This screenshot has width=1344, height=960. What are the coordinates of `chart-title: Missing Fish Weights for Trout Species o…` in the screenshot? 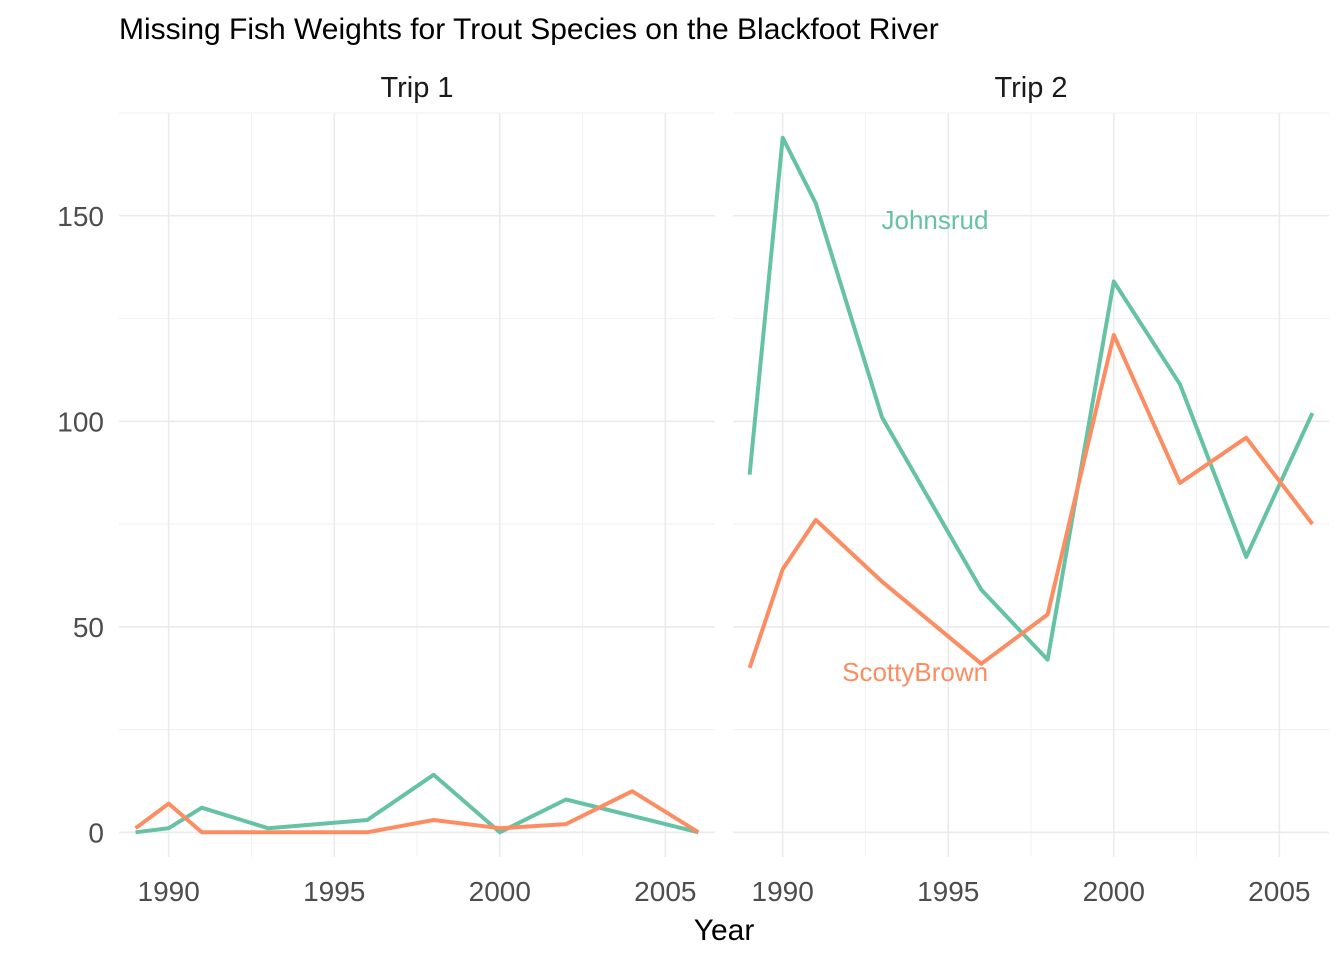 It's located at (529, 29).